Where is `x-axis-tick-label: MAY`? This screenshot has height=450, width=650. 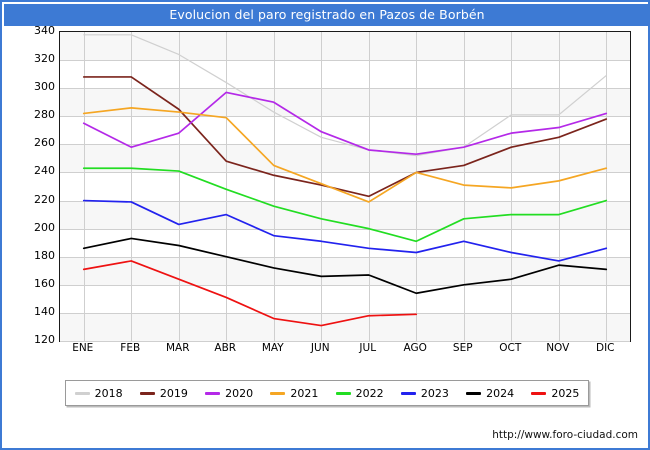
x-axis-tick-label: MAY is located at coordinates (272, 348).